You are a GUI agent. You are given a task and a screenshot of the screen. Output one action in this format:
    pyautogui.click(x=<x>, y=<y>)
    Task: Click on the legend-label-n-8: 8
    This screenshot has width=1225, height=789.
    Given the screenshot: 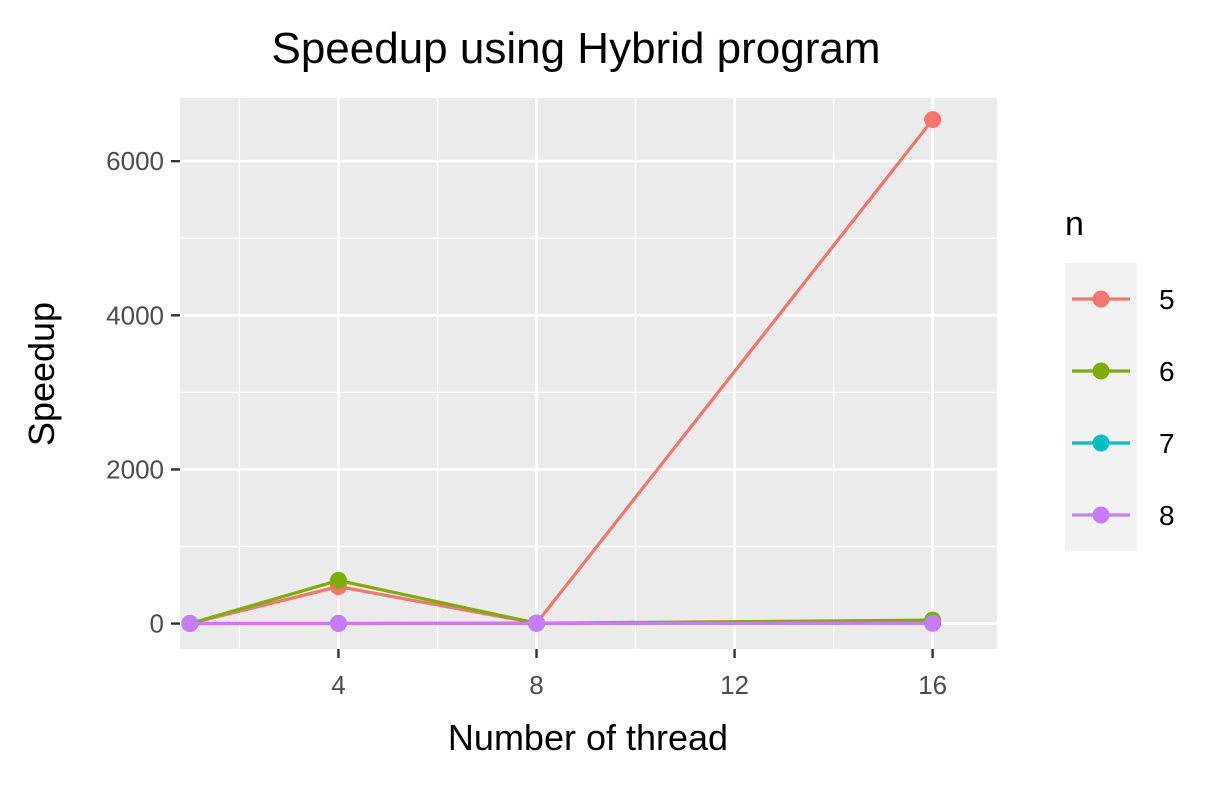 What is the action you would take?
    pyautogui.click(x=1167, y=515)
    